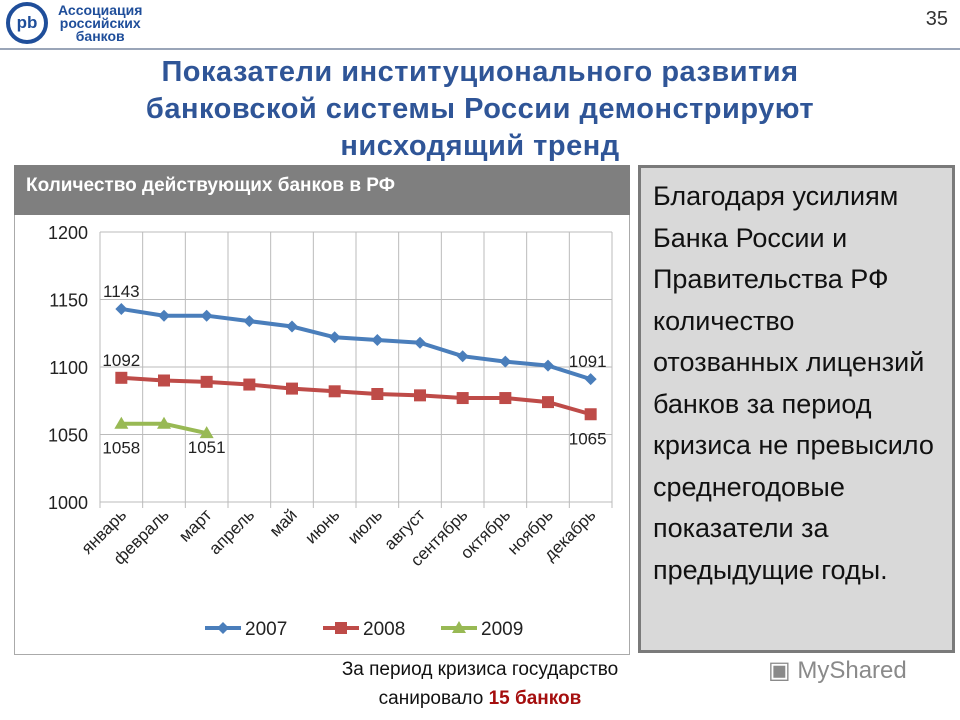 The image size is (960, 720). Describe the element at coordinates (27, 23) in the screenshot. I see `logo-mark: pb` at that location.